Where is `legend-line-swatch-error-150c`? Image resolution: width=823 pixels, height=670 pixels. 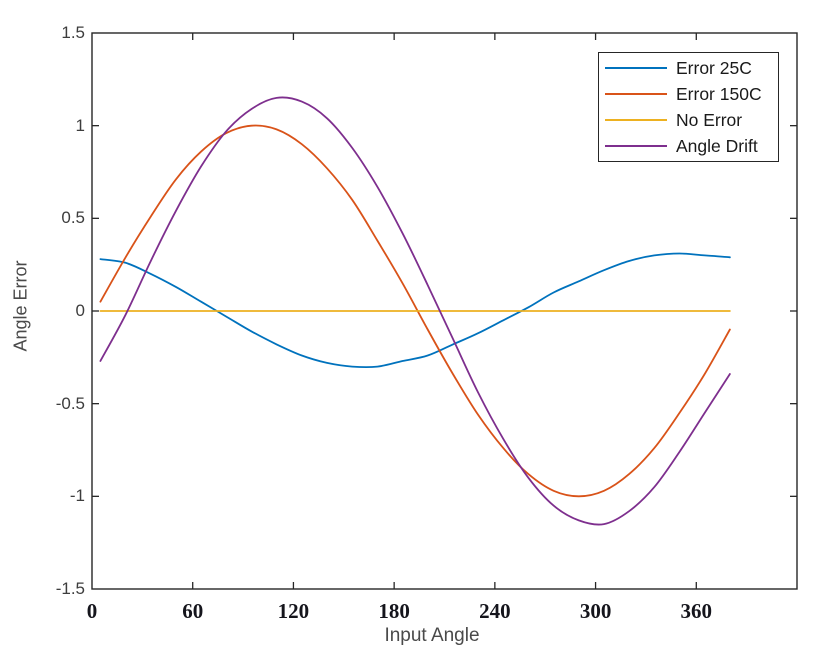 legend-line-swatch-error-150c is located at coordinates (636, 94).